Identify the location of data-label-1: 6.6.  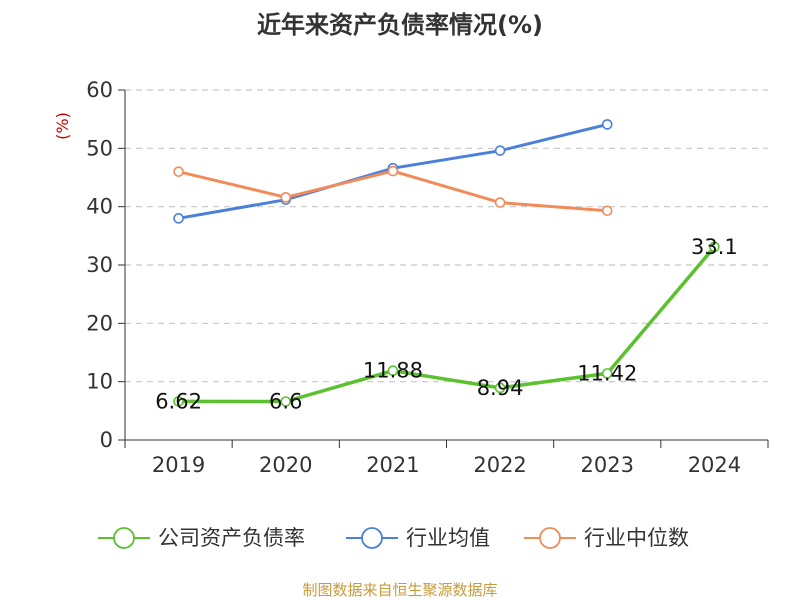
(285, 402).